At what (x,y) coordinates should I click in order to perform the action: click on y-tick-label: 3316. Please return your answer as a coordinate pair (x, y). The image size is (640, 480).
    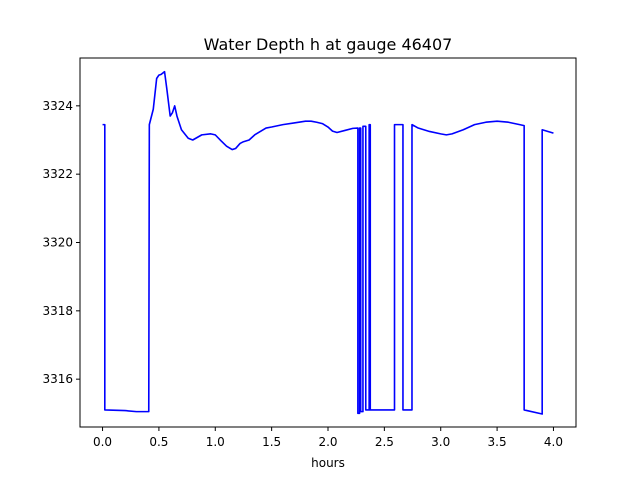
    Looking at the image, I should click on (57, 379).